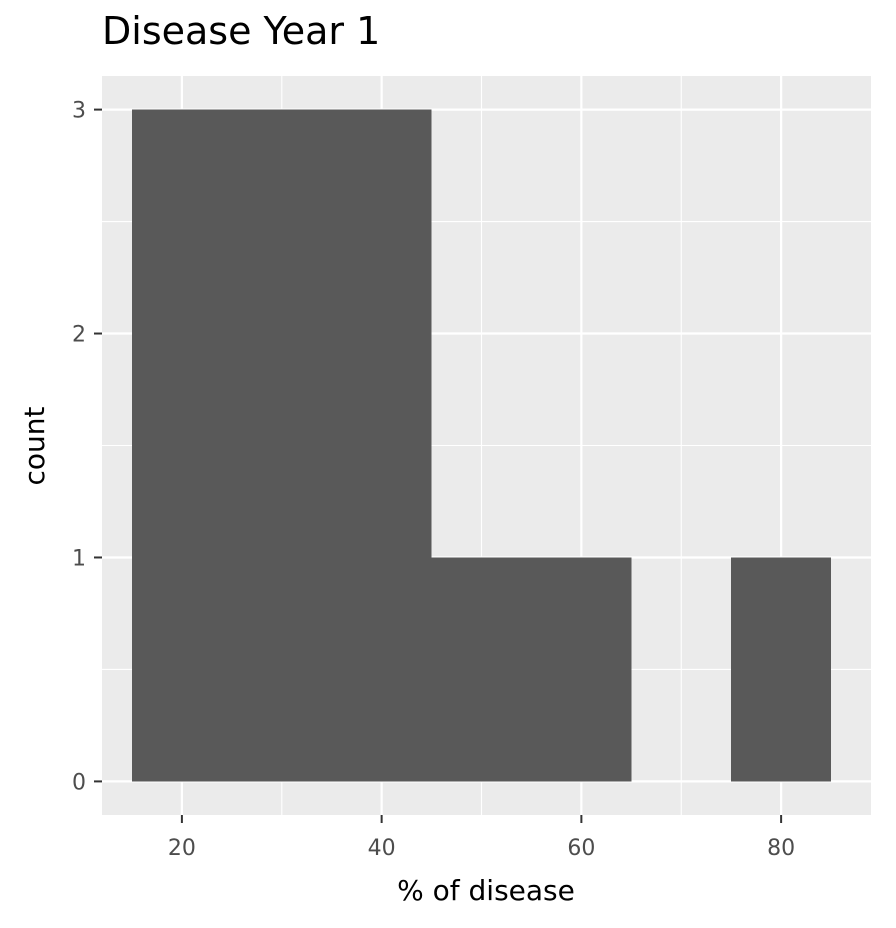 Image resolution: width=896 pixels, height=928 pixels. I want to click on x-tick-label: 20, so click(182, 848).